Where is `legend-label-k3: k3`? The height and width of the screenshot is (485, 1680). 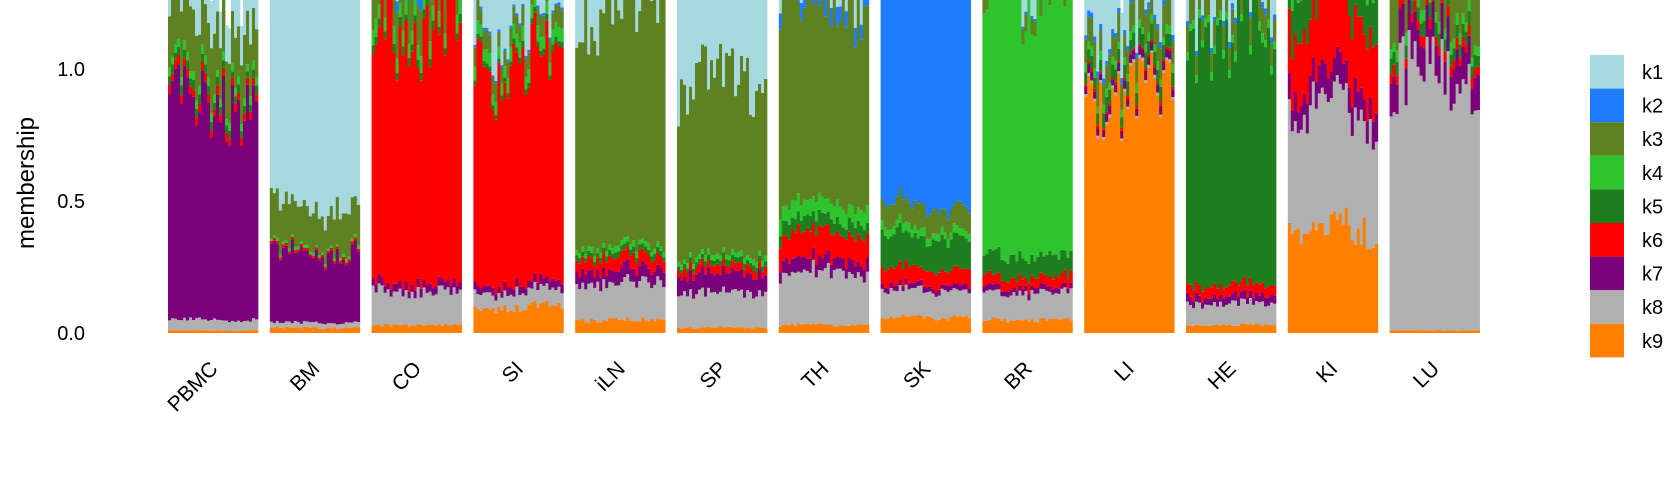
legend-label-k3: k3 is located at coordinates (1652, 140).